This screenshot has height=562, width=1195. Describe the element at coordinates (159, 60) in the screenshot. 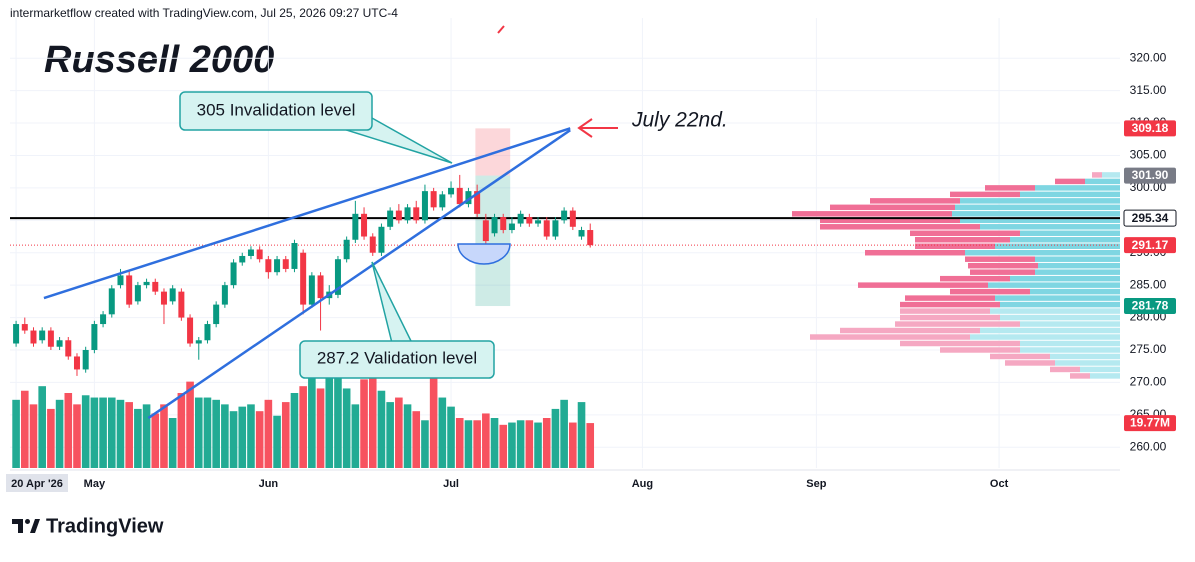

I see `chart-title: Russell 2000` at that location.